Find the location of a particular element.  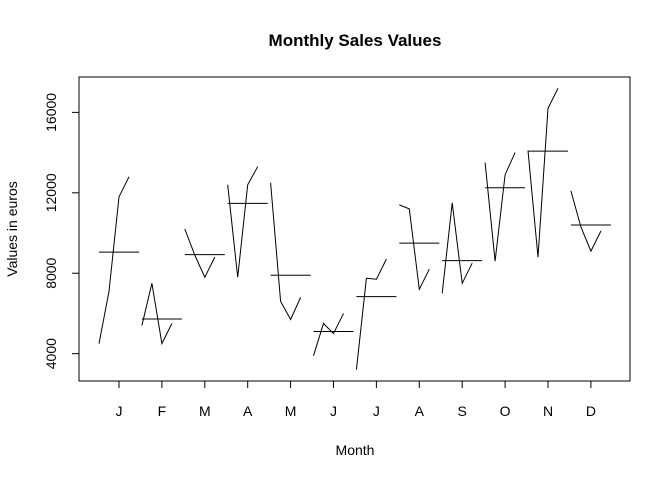

x-tick-label: D is located at coordinates (591, 411).